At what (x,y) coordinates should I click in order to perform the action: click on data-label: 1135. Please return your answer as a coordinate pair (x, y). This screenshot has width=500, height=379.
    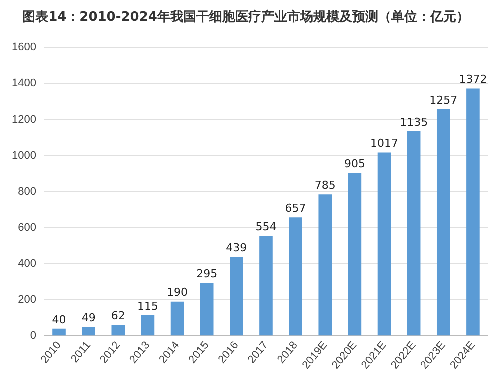
    Looking at the image, I should click on (414, 122).